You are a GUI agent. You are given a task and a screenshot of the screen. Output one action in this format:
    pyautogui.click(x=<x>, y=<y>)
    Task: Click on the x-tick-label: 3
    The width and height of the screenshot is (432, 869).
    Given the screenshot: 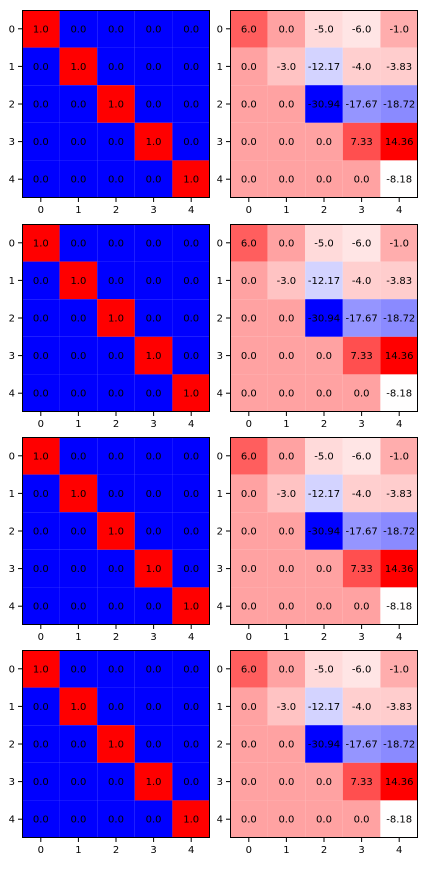 What is the action you would take?
    pyautogui.click(x=153, y=850)
    